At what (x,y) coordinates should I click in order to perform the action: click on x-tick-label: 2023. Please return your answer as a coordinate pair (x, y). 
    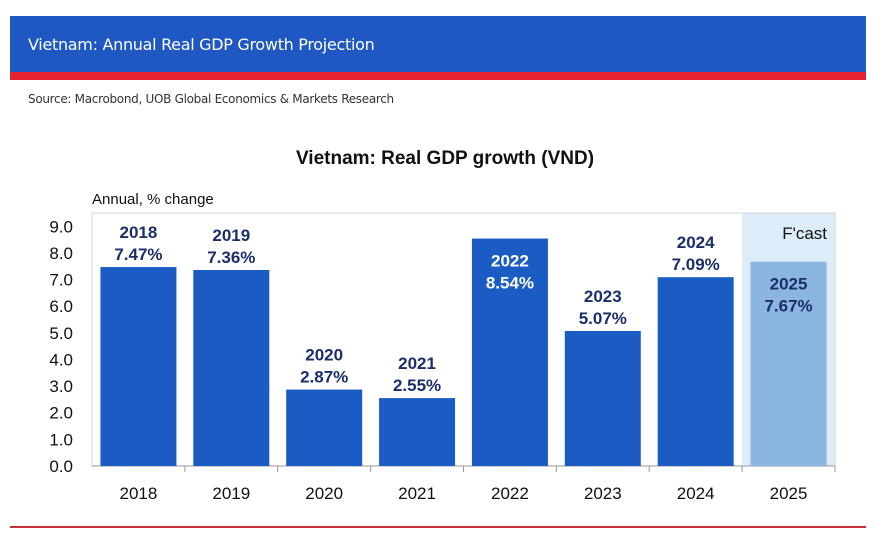
    Looking at the image, I should click on (603, 493).